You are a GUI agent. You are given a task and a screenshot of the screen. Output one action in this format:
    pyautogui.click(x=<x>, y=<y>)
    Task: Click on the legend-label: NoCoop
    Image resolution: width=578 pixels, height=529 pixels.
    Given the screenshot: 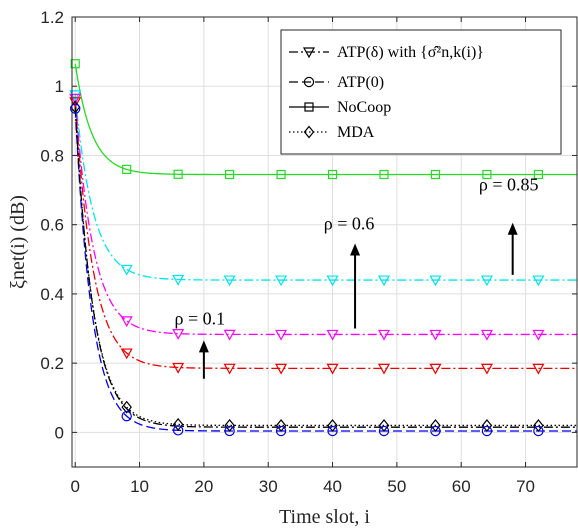 What is the action you would take?
    pyautogui.click(x=364, y=107)
    